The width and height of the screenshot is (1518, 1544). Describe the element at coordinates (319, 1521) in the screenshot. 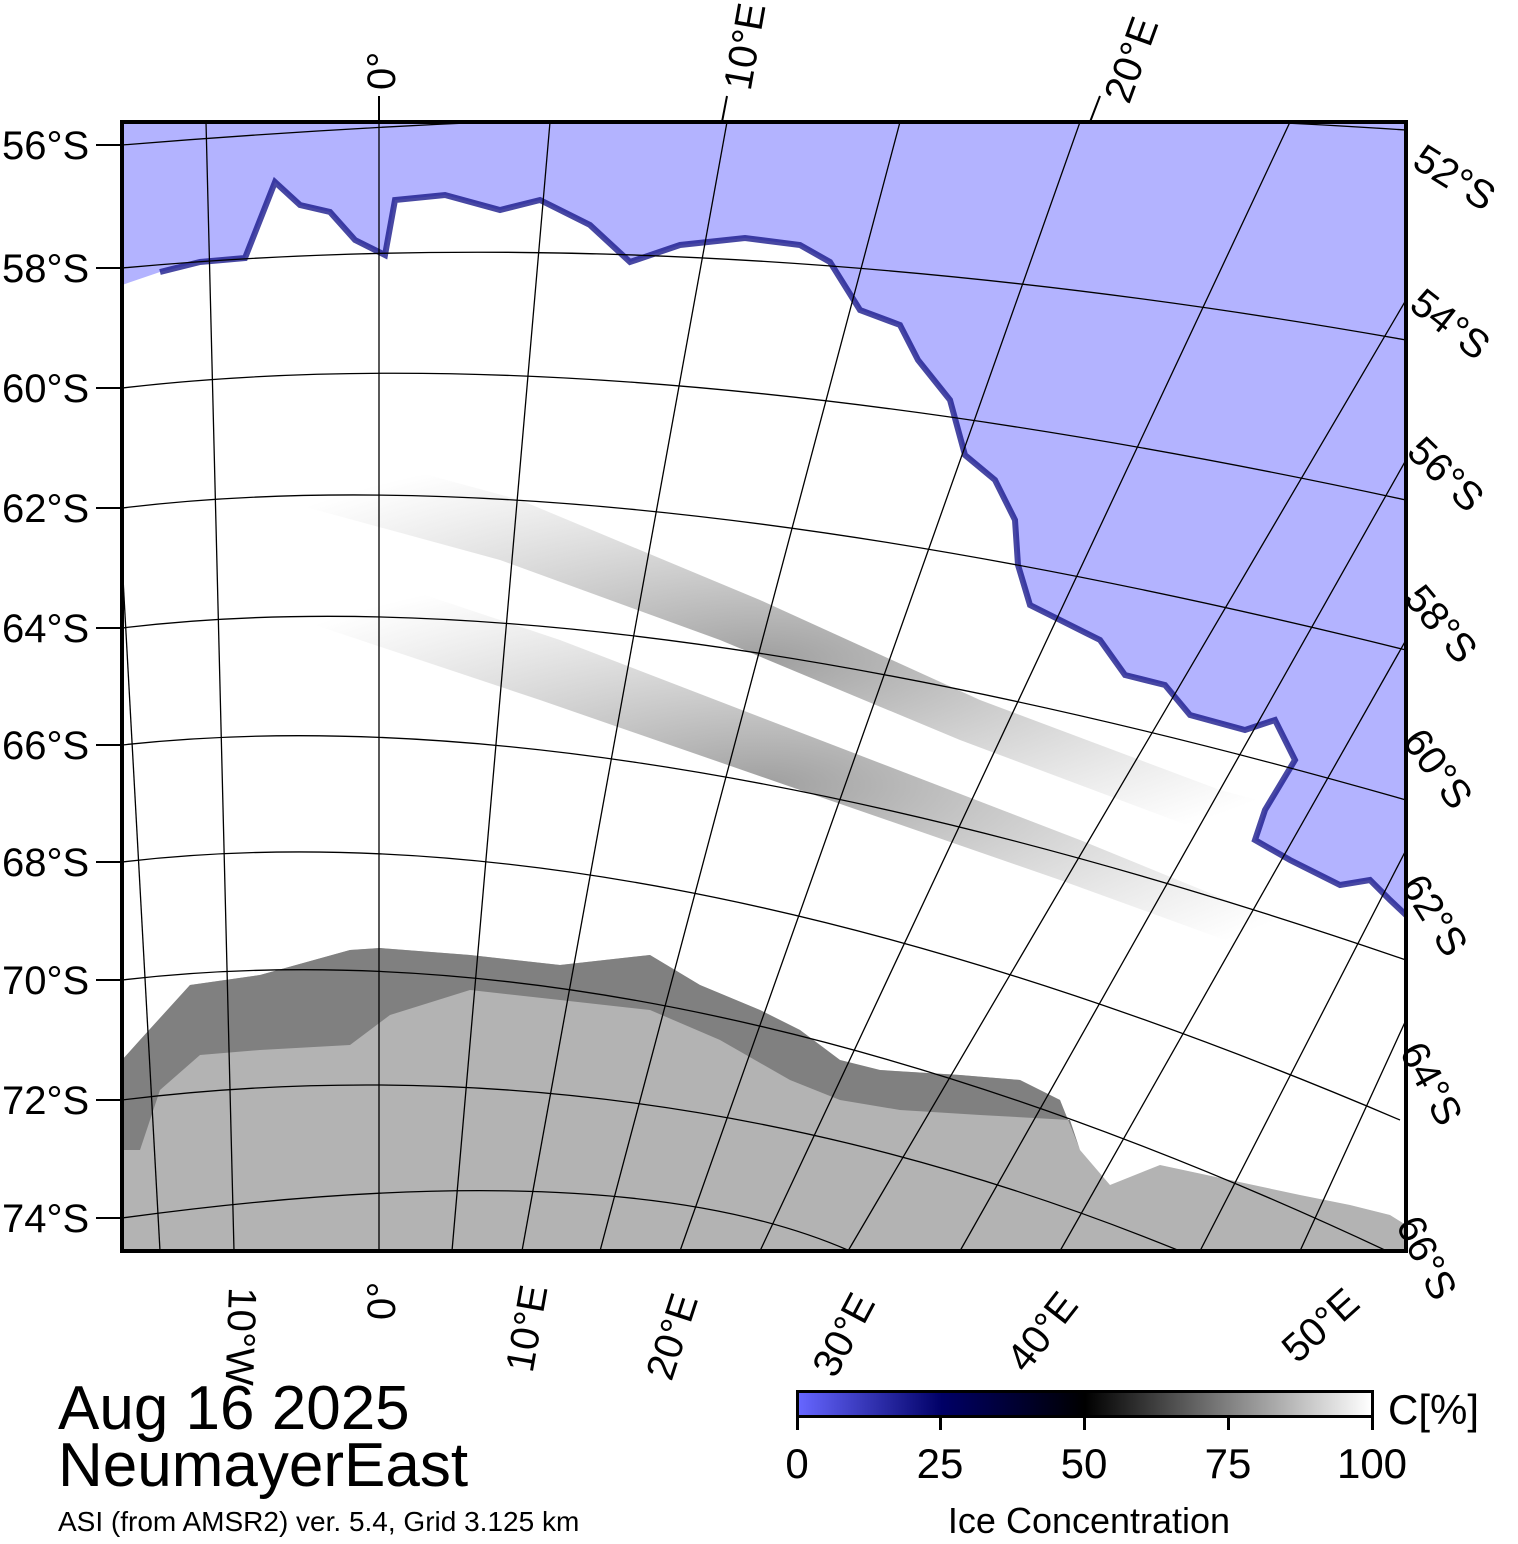

I see `data-source-note: ASI (from AMSR2) ver. 5.4, Grid 3.125 km` at that location.